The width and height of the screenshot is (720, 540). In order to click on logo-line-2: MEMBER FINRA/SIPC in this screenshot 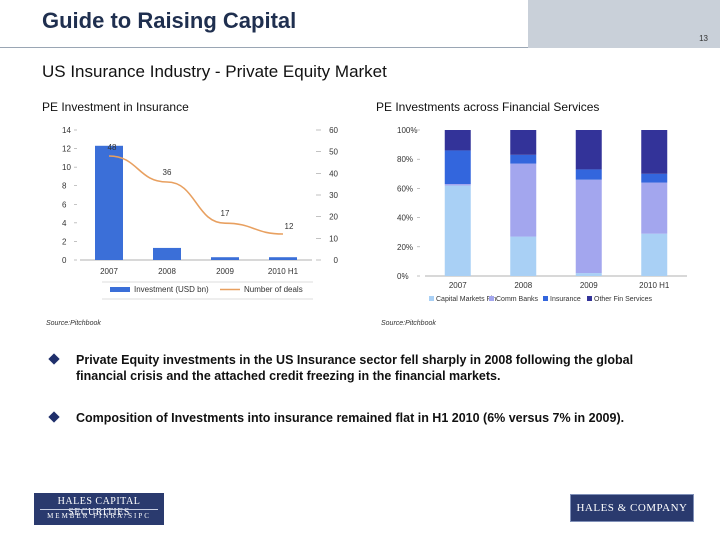, I will do `click(99, 516)`.